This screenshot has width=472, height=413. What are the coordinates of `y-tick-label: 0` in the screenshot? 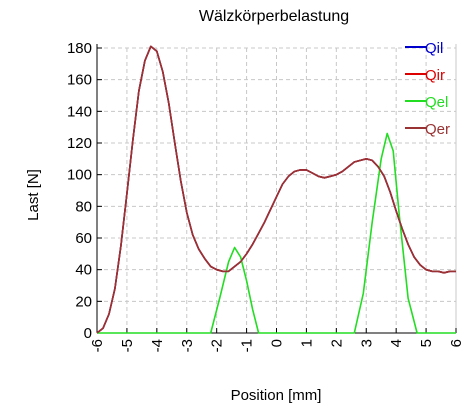 It's located at (88, 333).